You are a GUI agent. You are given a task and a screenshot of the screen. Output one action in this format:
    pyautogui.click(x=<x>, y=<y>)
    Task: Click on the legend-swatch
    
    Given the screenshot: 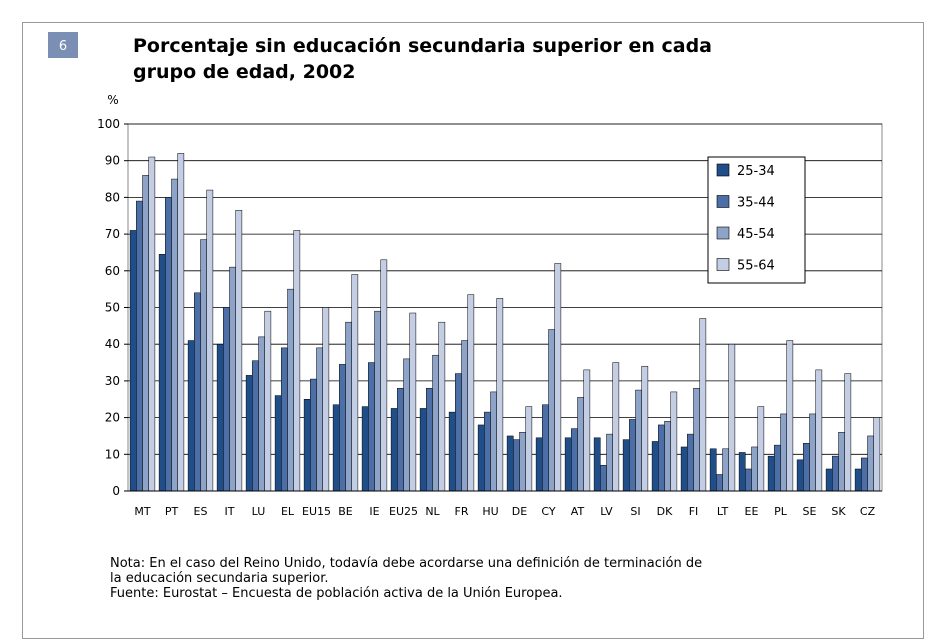 What is the action you would take?
    pyautogui.click(x=723, y=201)
    